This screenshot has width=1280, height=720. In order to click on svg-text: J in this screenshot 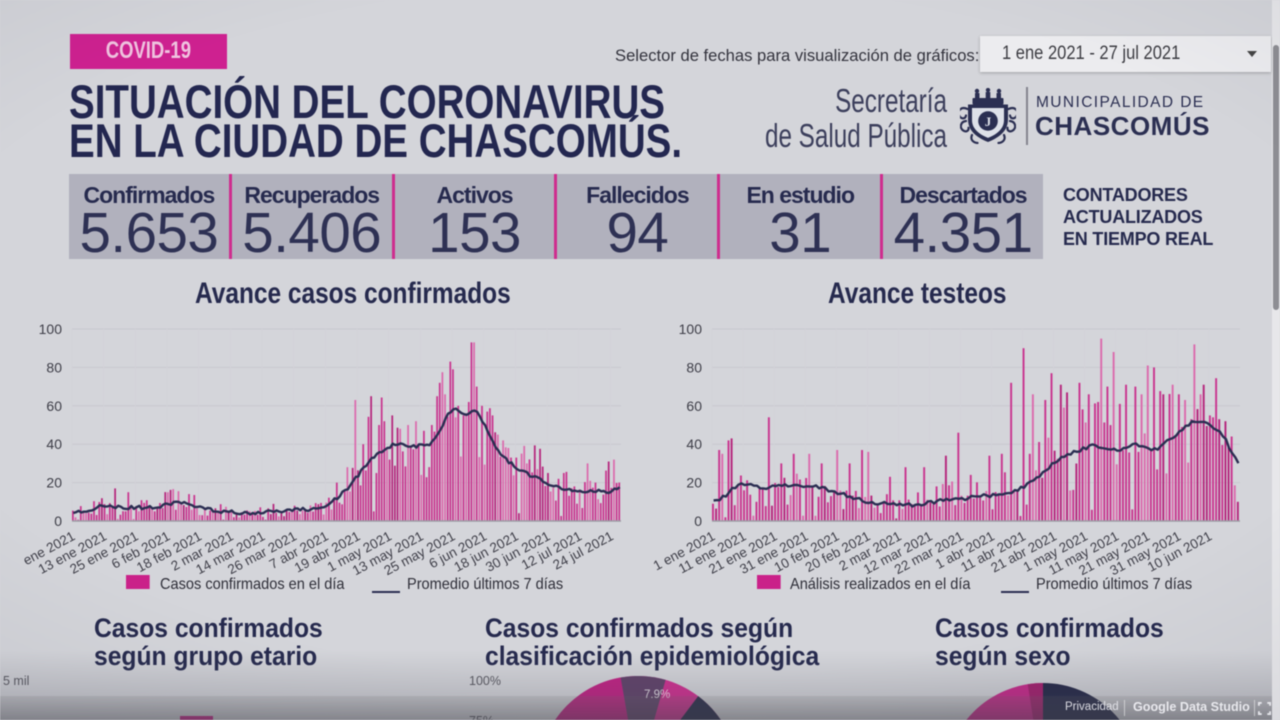, I will do `click(988, 121)`.